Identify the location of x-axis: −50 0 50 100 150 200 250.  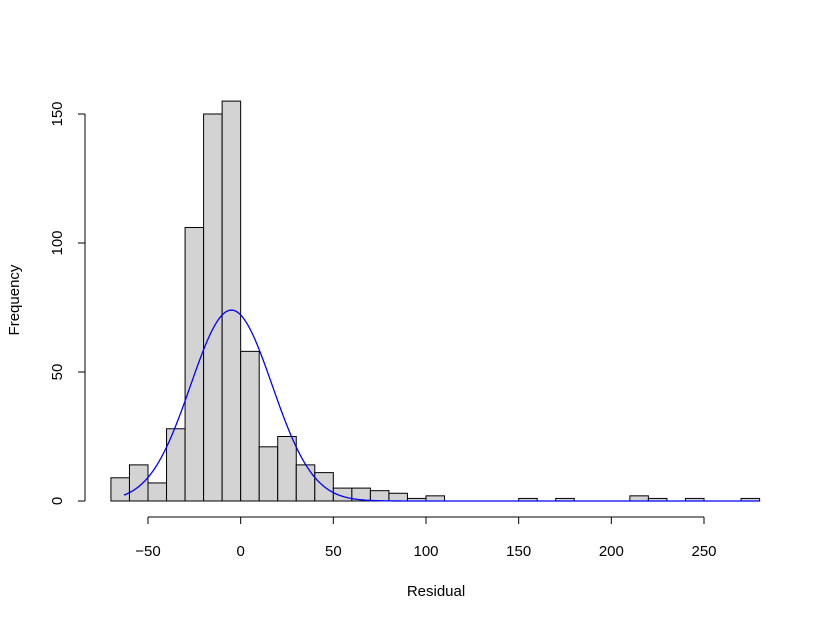
(426, 538).